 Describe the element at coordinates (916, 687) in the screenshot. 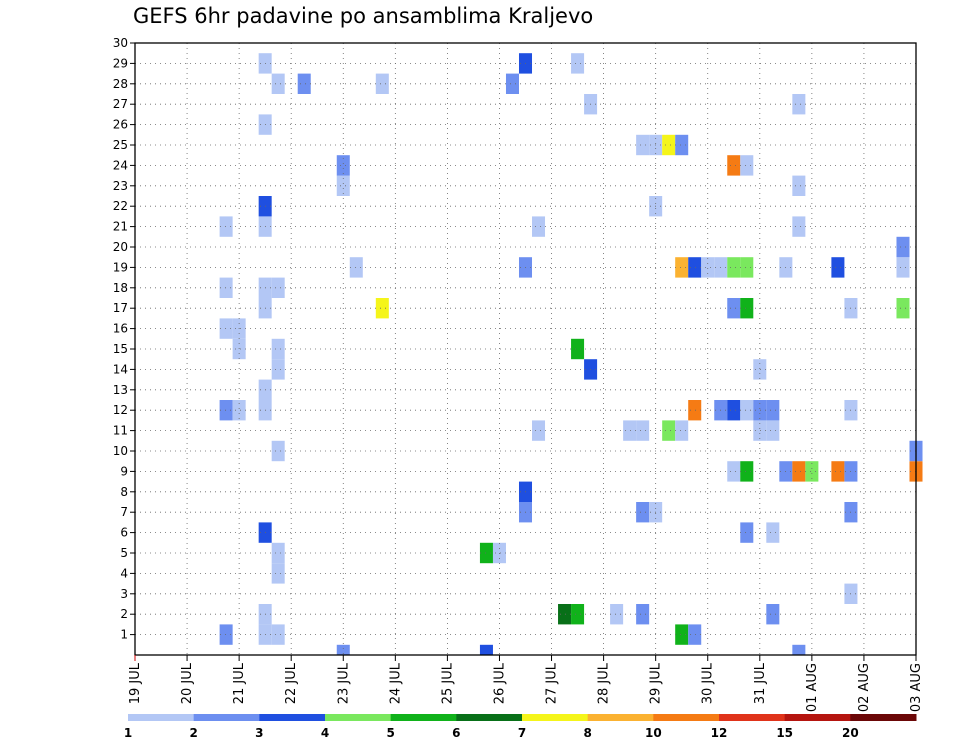

I see `x-tick-label: 03 AUG` at that location.